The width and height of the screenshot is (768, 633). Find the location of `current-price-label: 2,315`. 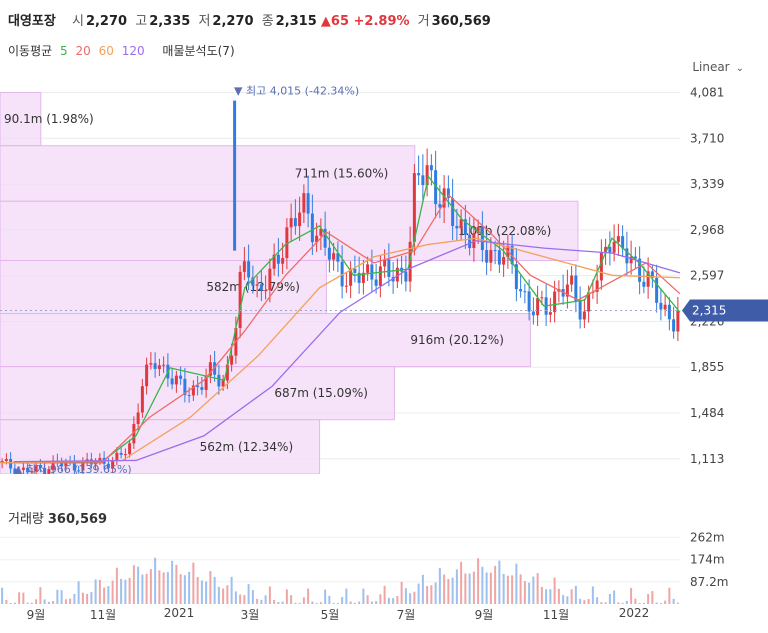

current-price-label: 2,315 is located at coordinates (709, 310).